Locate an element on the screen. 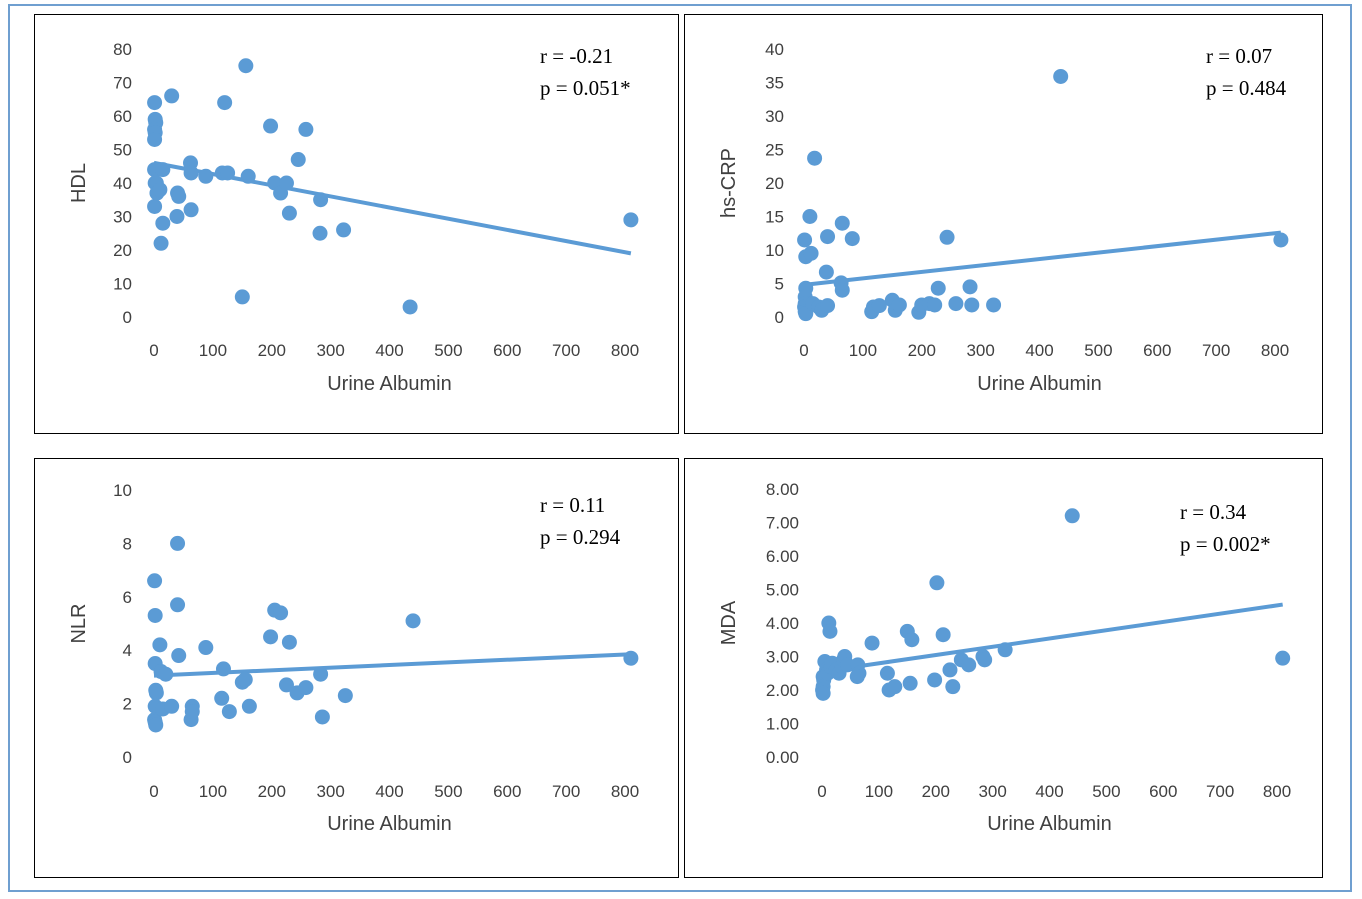 This screenshot has height=899, width=1362. y-tick-label: 4.00 is located at coordinates (782, 623).